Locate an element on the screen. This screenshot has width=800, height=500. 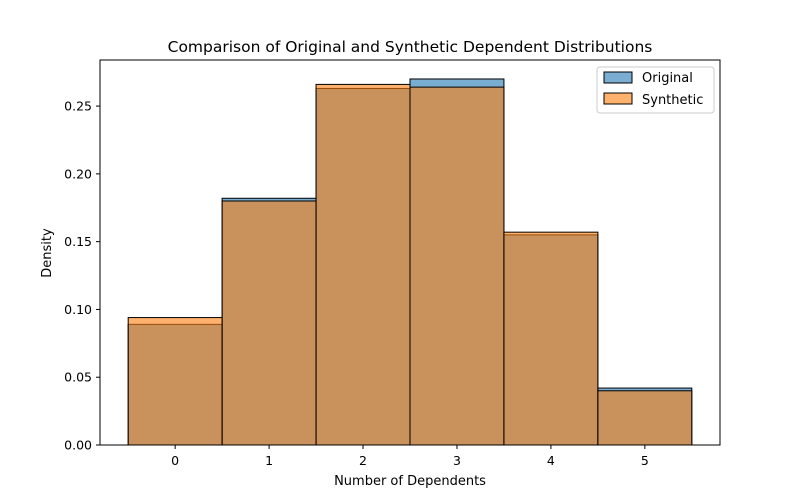
y-axis-label: Density is located at coordinates (47, 253).